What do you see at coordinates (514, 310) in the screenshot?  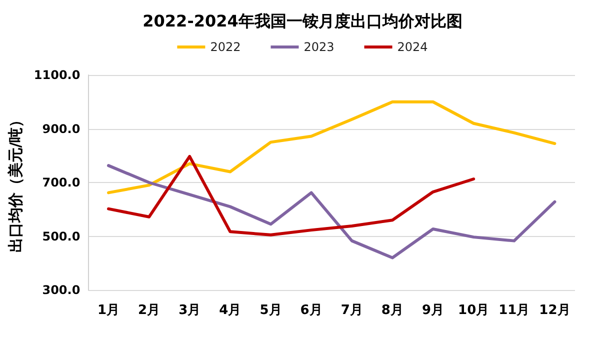 I see `x-tick-label: 11月` at bounding box center [514, 310].